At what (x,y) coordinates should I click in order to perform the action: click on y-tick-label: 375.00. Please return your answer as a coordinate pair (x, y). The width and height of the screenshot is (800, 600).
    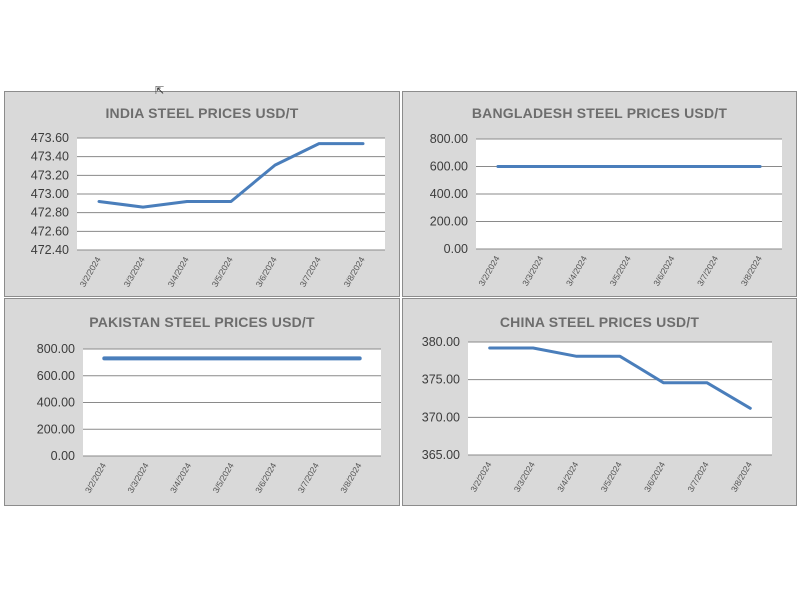
    Looking at the image, I should click on (441, 380).